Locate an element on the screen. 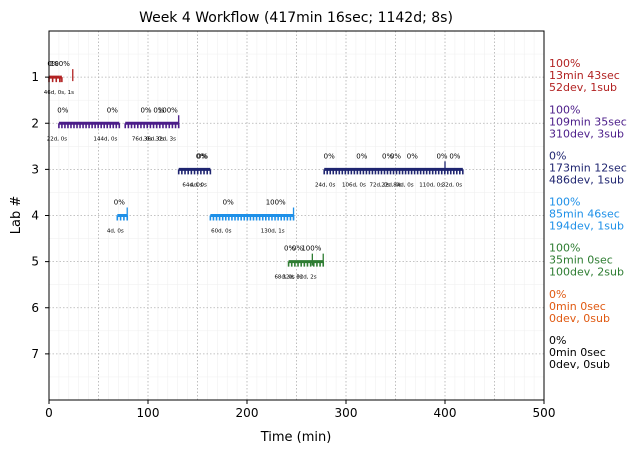 This screenshot has width=637, height=457. x-tick-label: 200 is located at coordinates (247, 413).